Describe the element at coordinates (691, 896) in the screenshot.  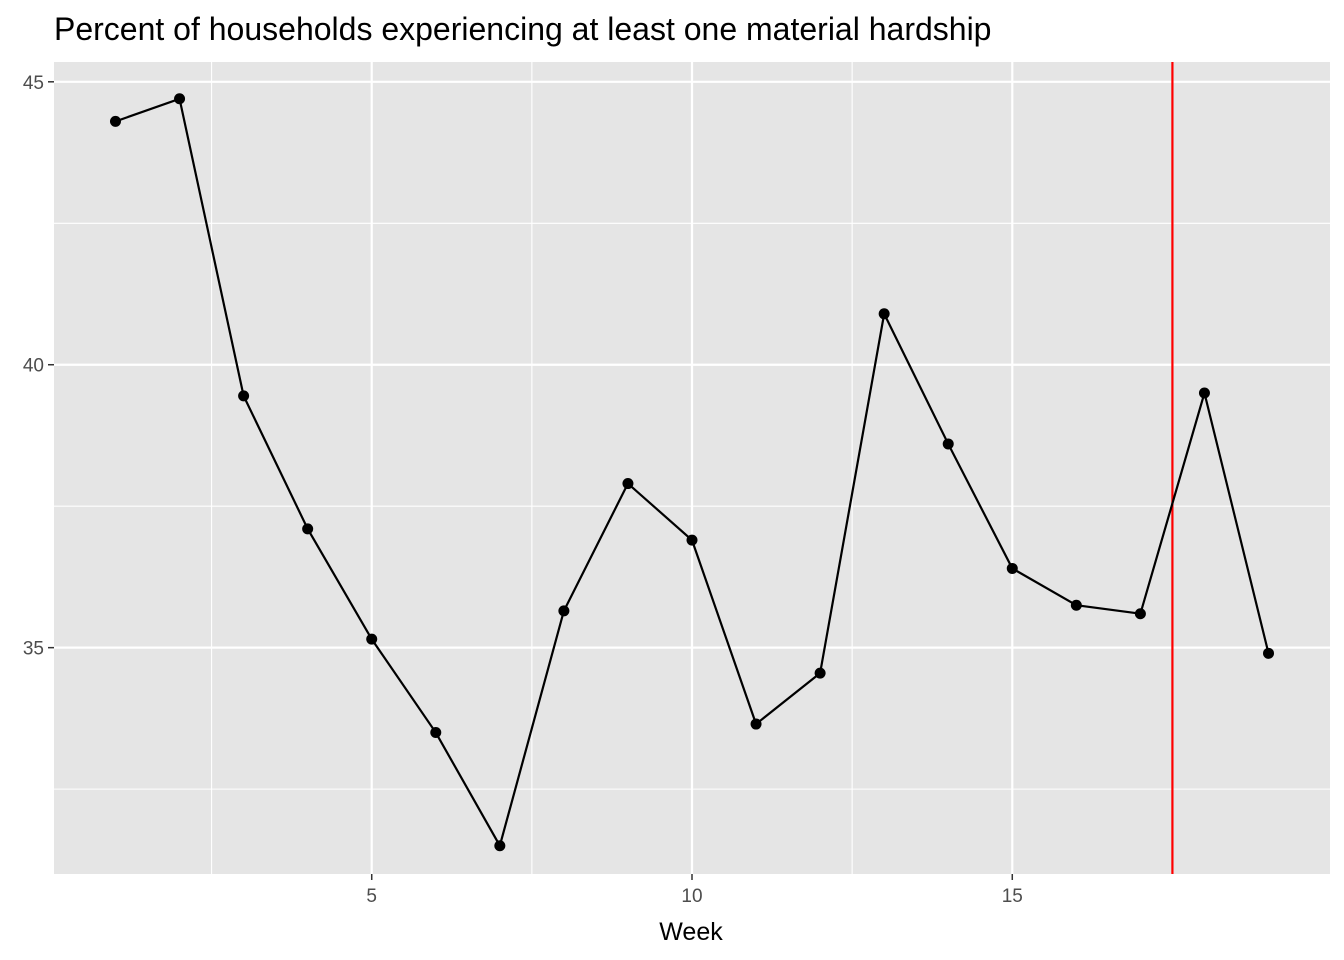
I see `x-tick-label: 10` at that location.